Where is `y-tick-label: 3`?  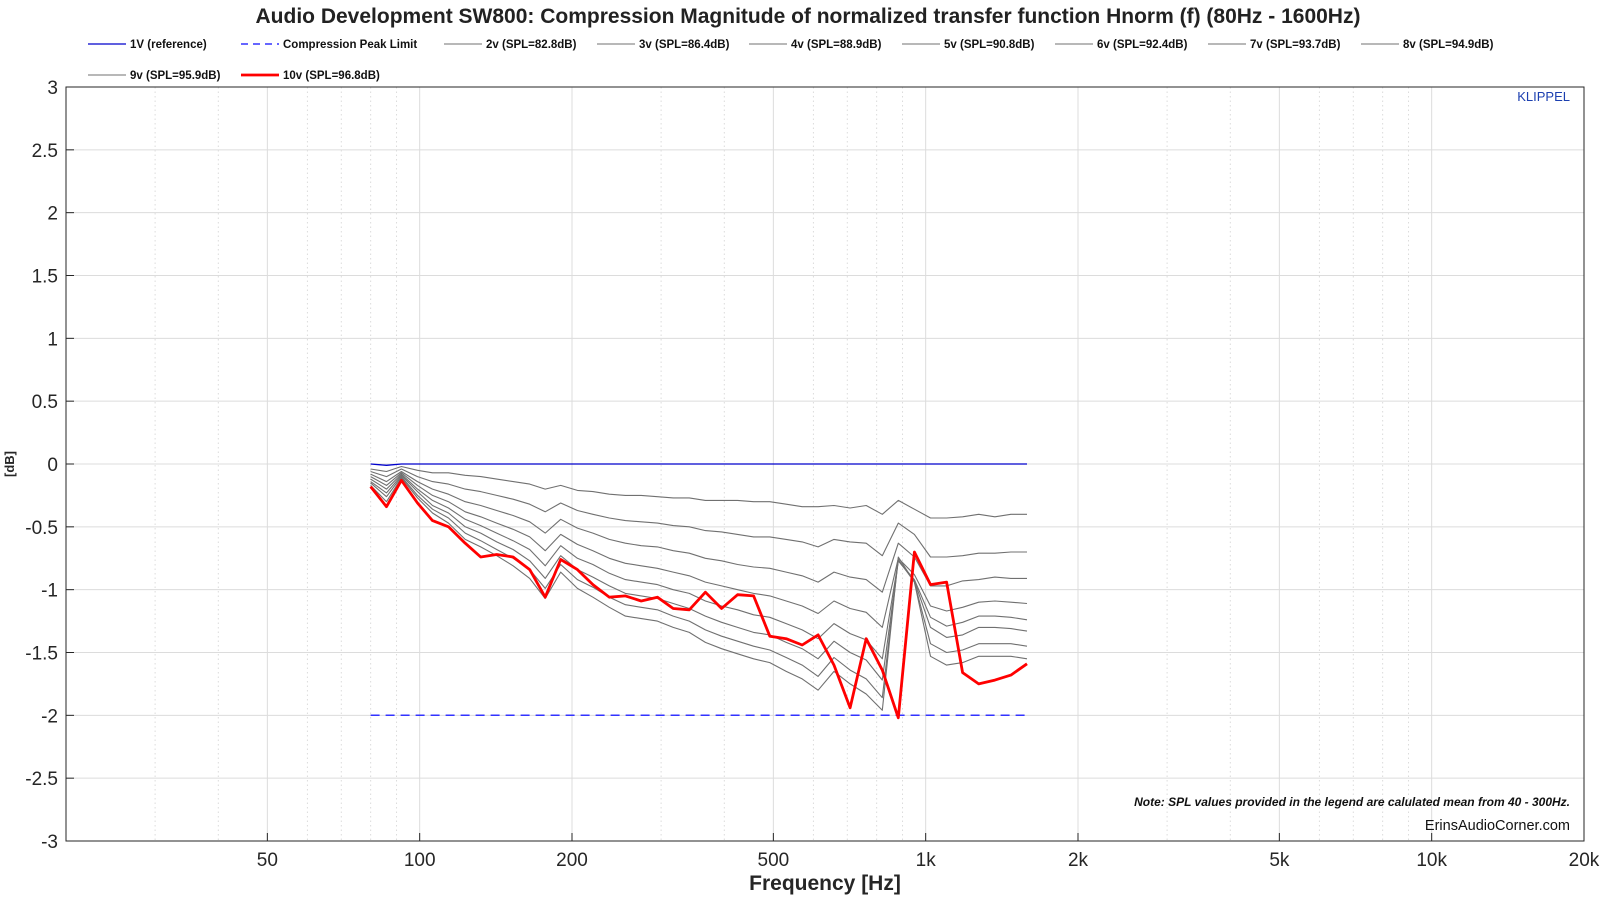 y-tick-label: 3 is located at coordinates (52, 88).